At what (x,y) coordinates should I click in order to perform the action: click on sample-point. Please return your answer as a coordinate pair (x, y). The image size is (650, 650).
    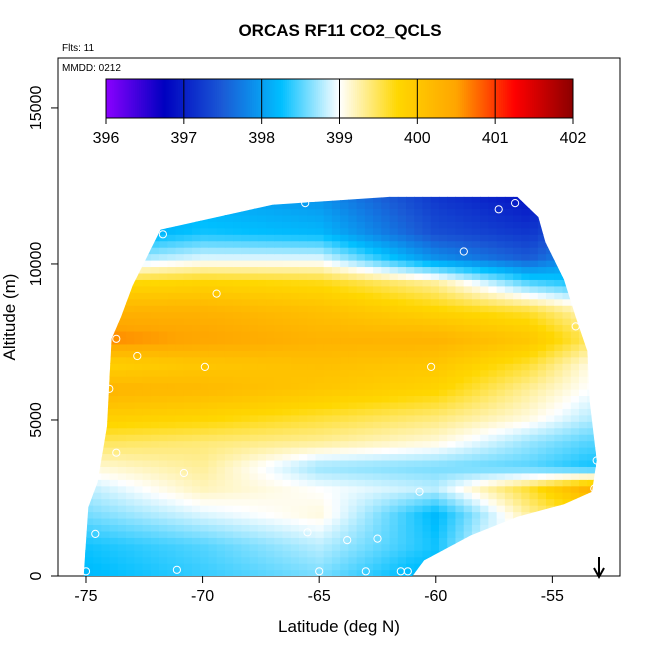
    Looking at the image, I should click on (365, 571).